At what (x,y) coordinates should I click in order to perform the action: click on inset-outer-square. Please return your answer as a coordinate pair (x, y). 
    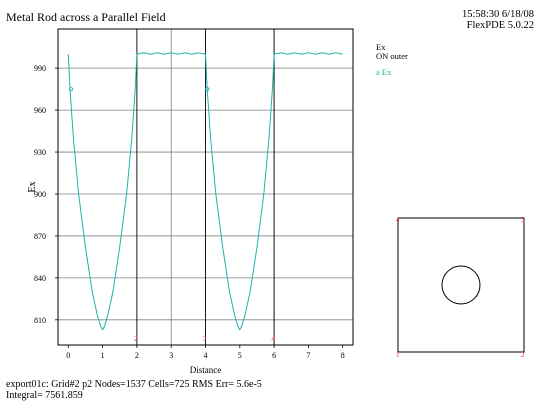
    Looking at the image, I should click on (461, 285).